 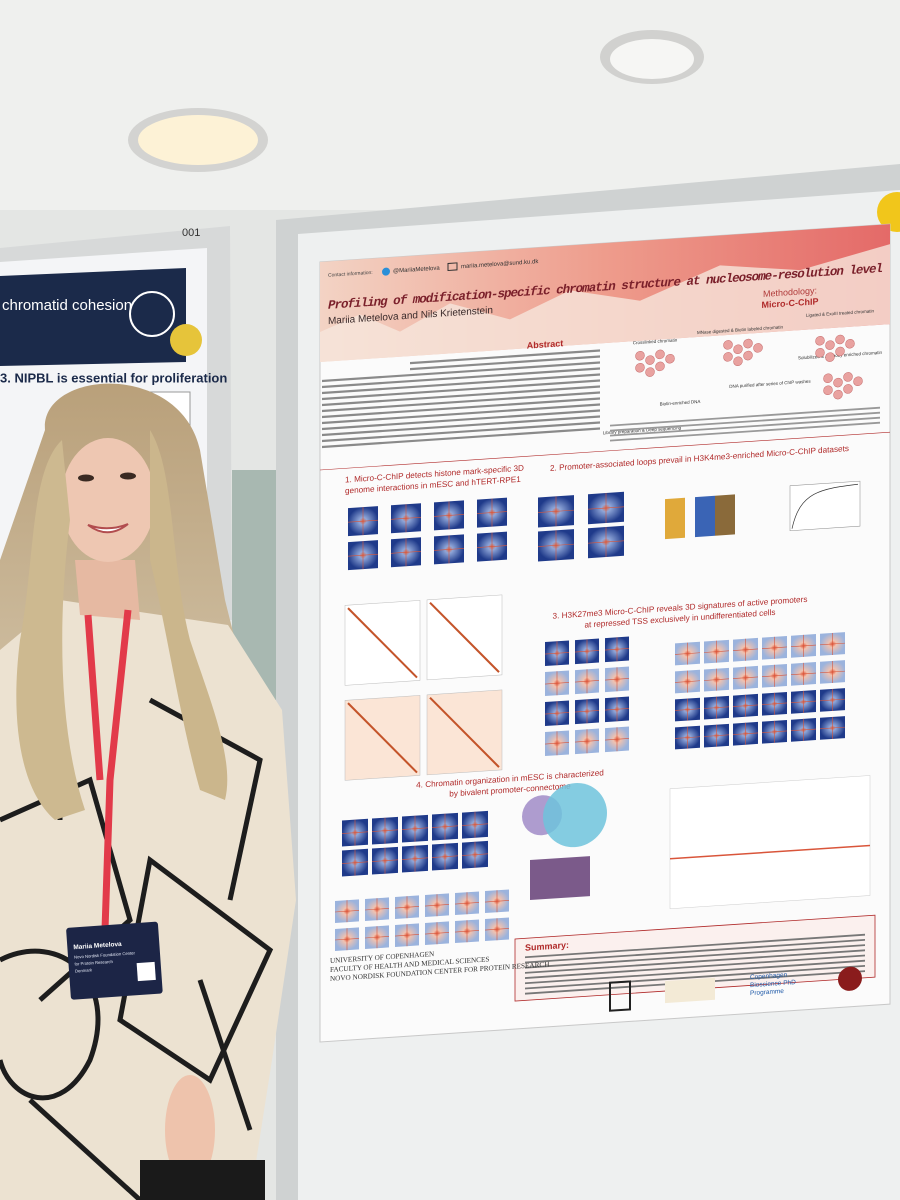 What do you see at coordinates (790, 303) in the screenshot?
I see `methodology-heading: Micro-C-ChIP` at bounding box center [790, 303].